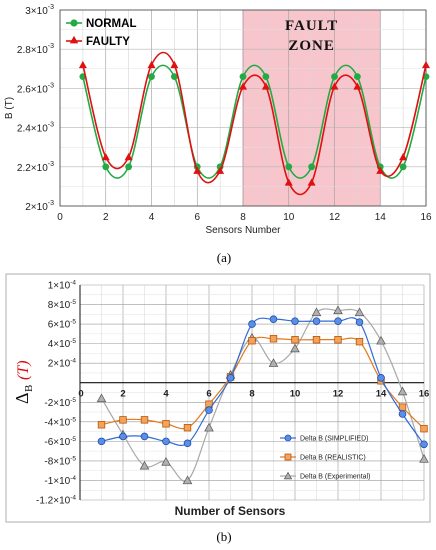 This screenshot has width=436, height=550. I want to click on x-tick-label: 2, so click(122, 394).